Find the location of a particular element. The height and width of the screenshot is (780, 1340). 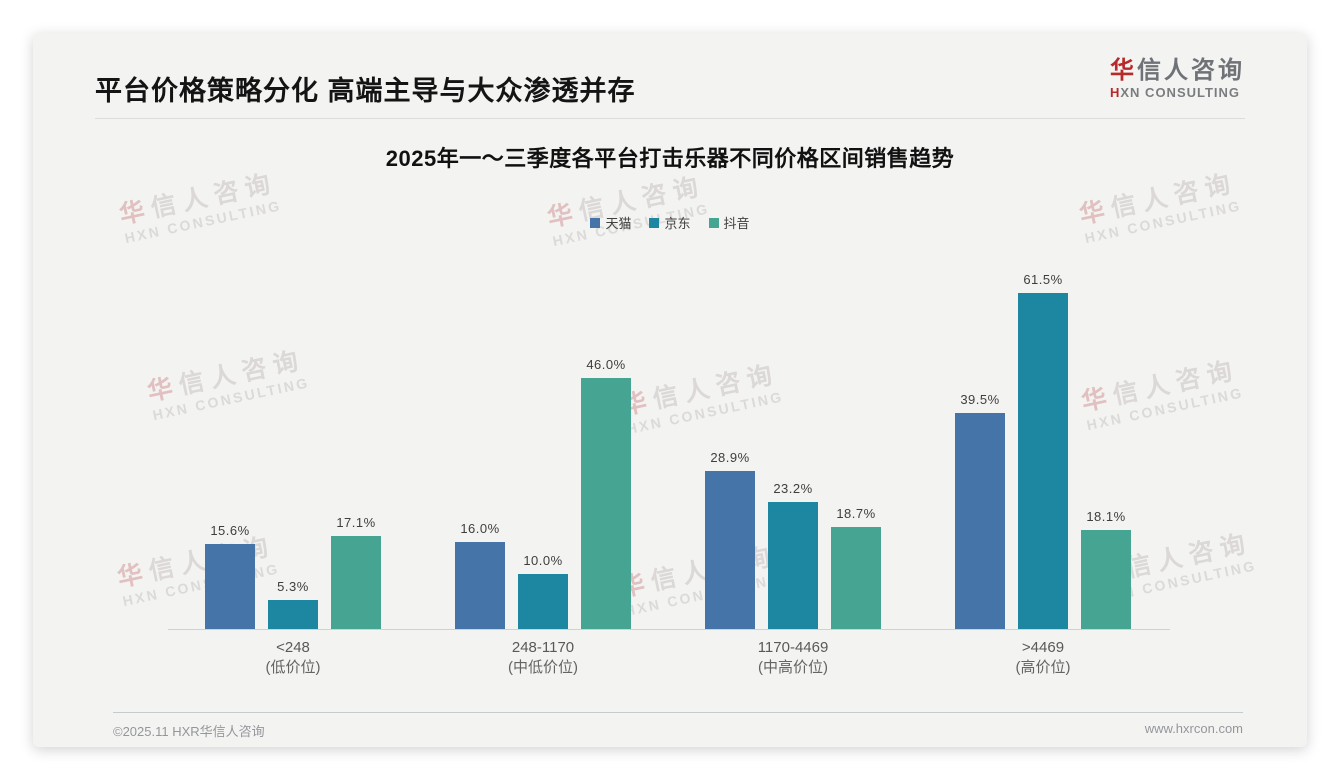

logo-chinese-text: 华信人咨询 is located at coordinates (1177, 71).